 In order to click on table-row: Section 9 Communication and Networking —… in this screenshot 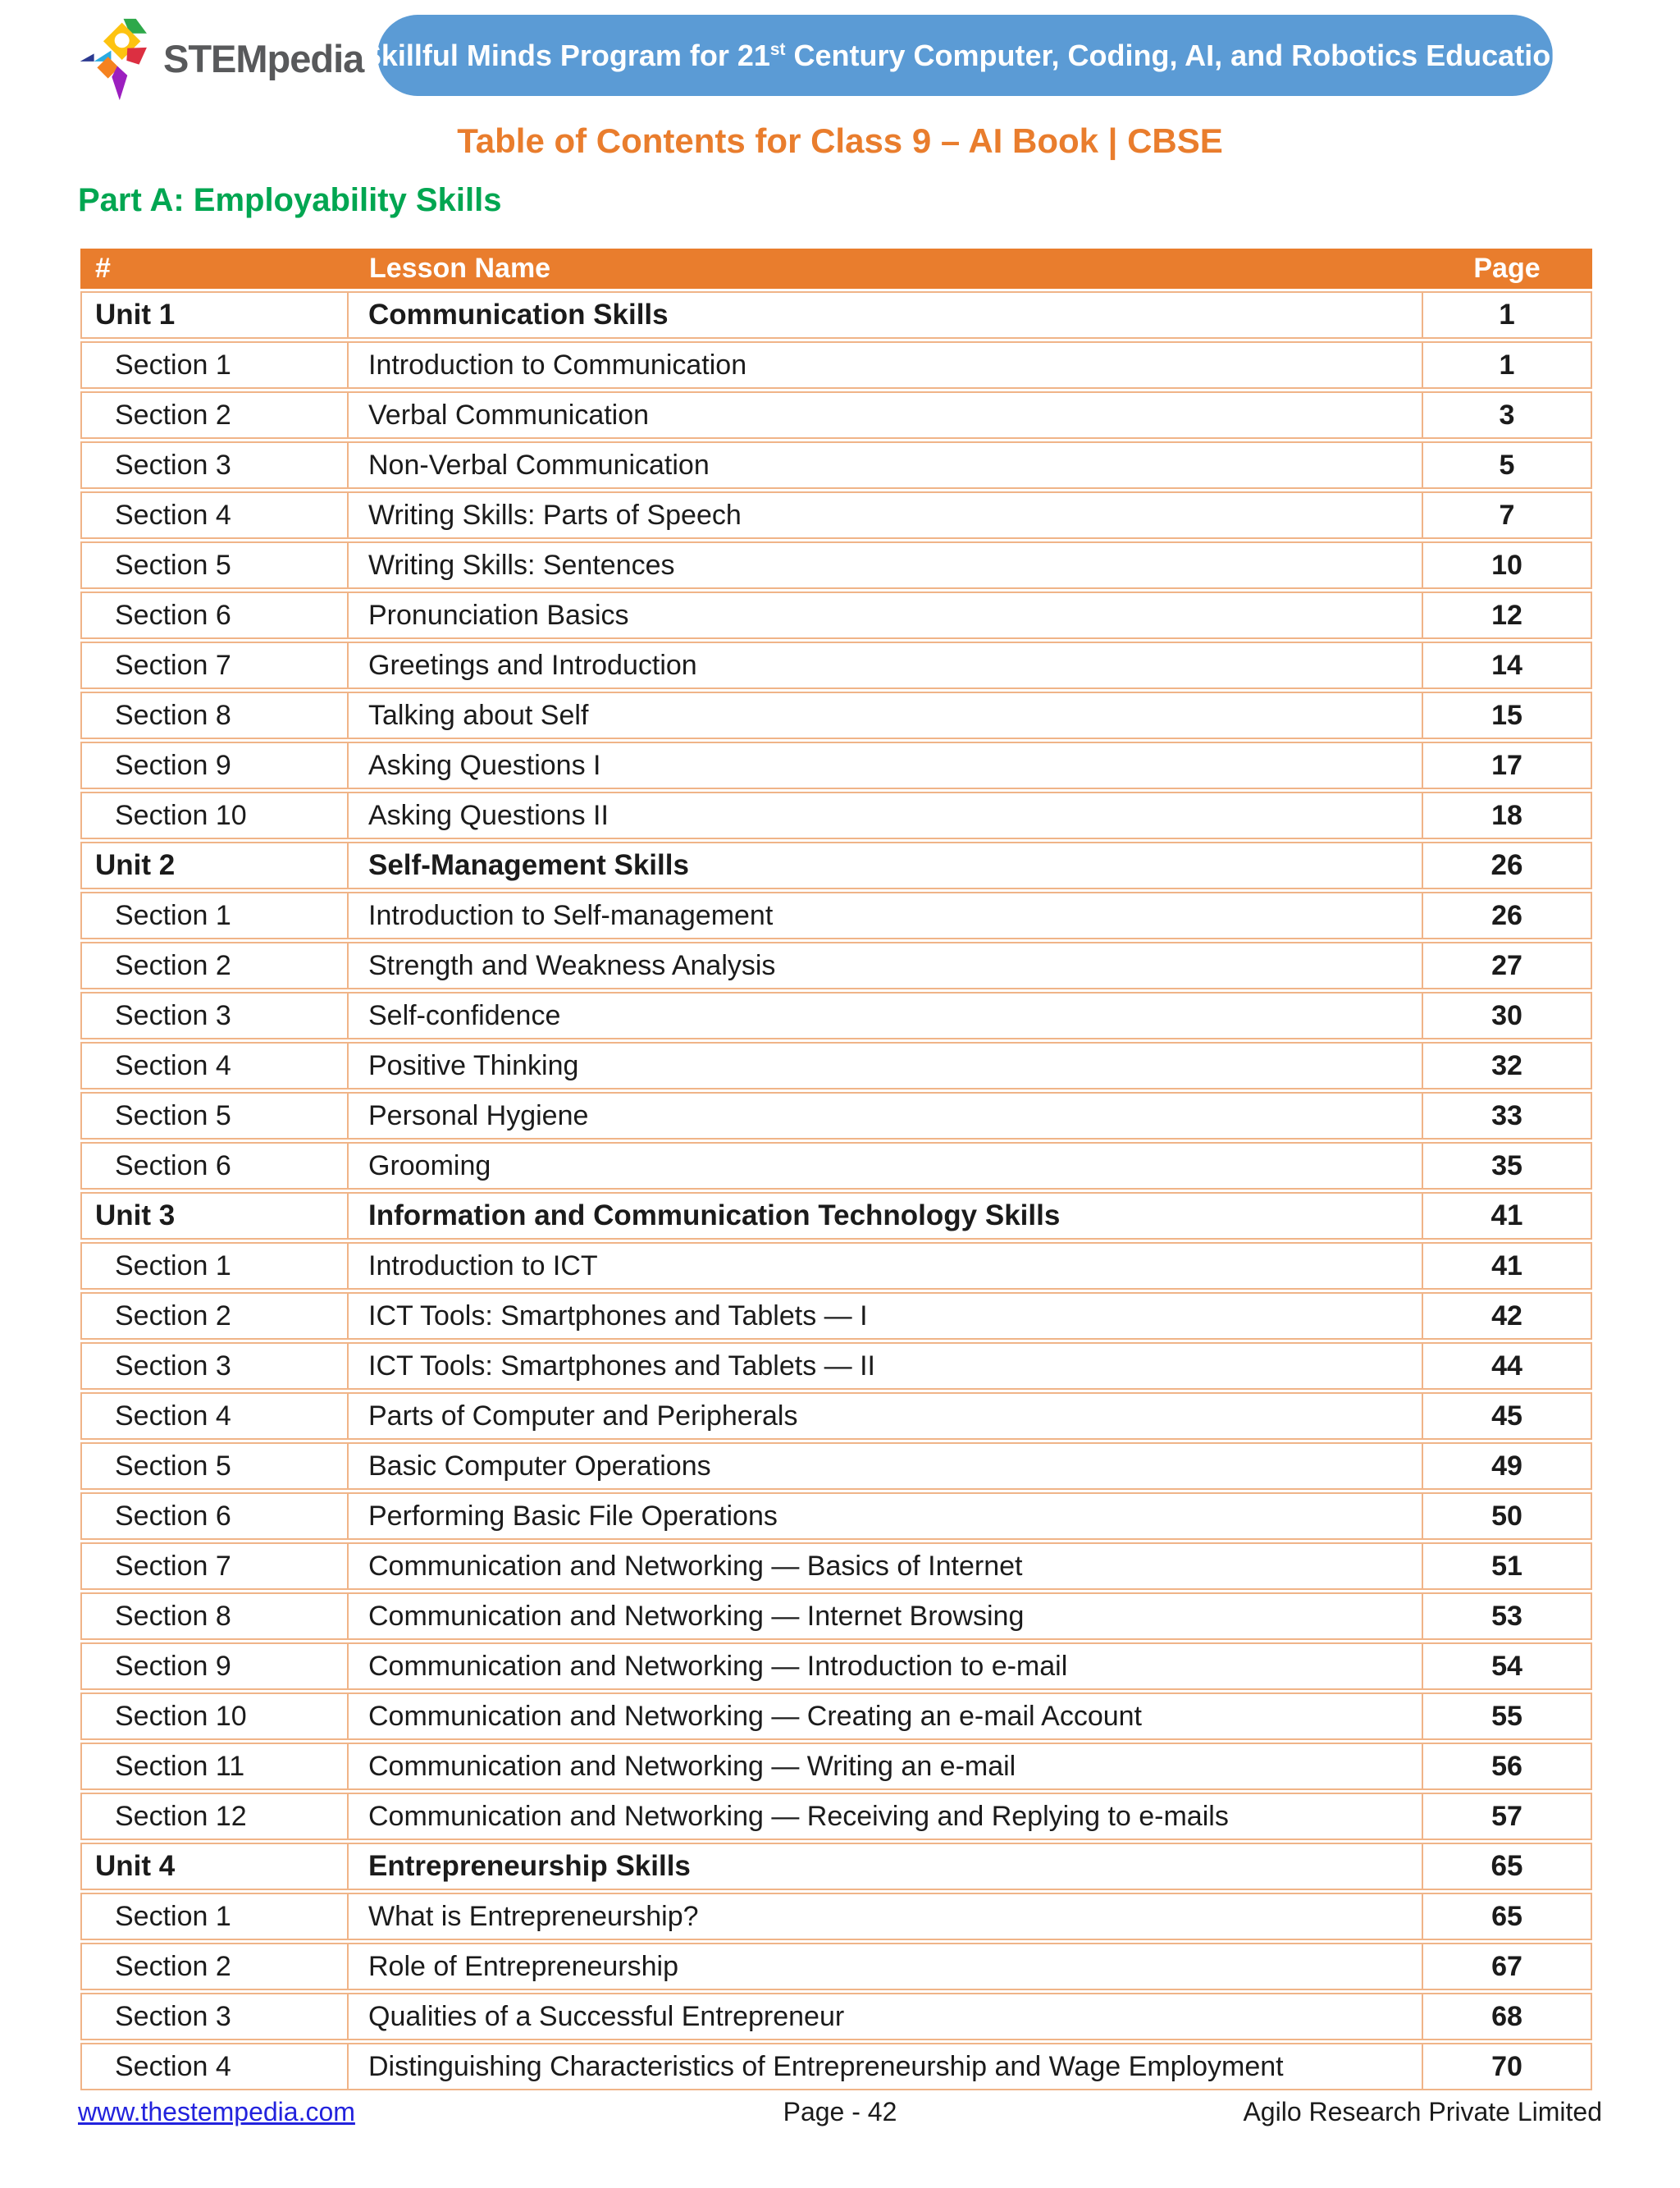, I will do `click(836, 1666)`.